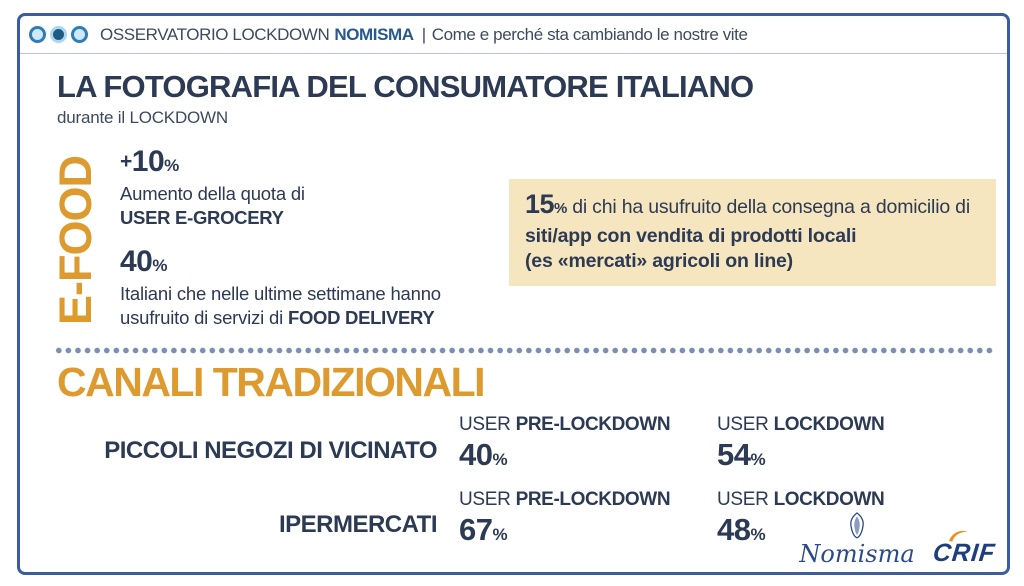  I want to click on plus-sign: +, so click(126, 161).